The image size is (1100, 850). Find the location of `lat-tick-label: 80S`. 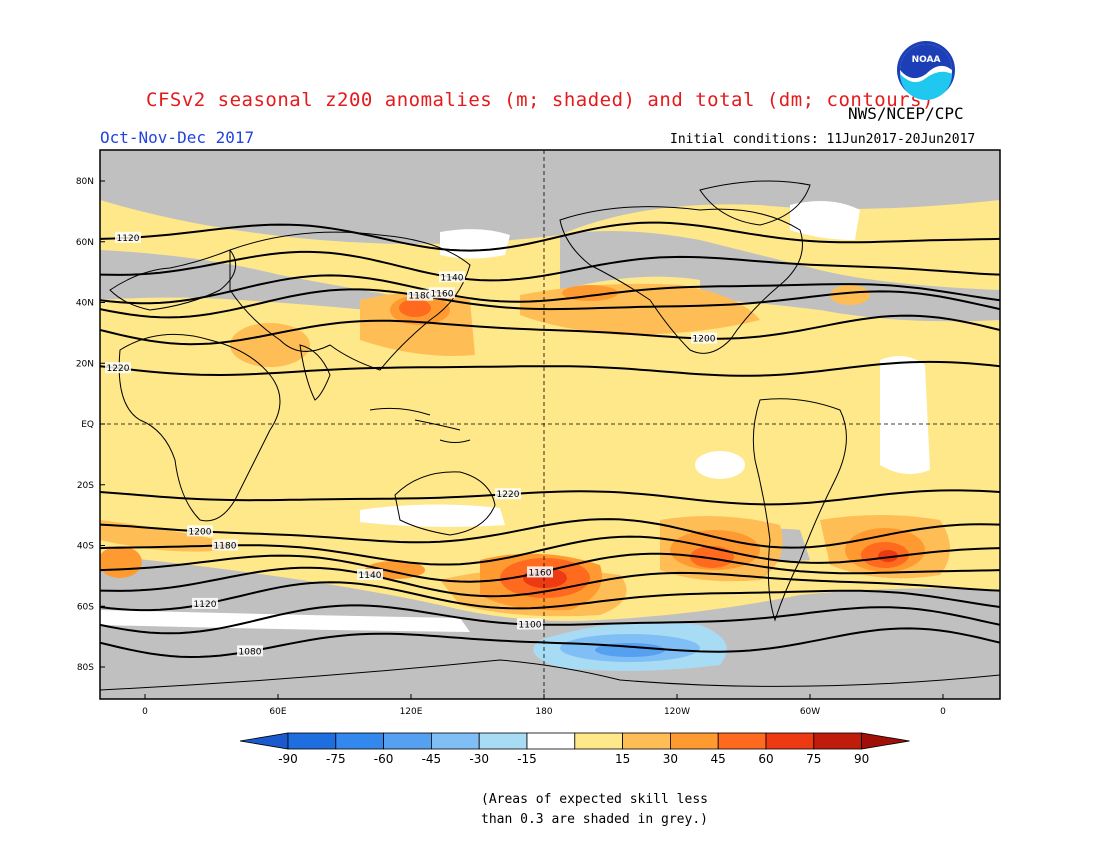

lat-tick-label: 80S is located at coordinates (85, 668).